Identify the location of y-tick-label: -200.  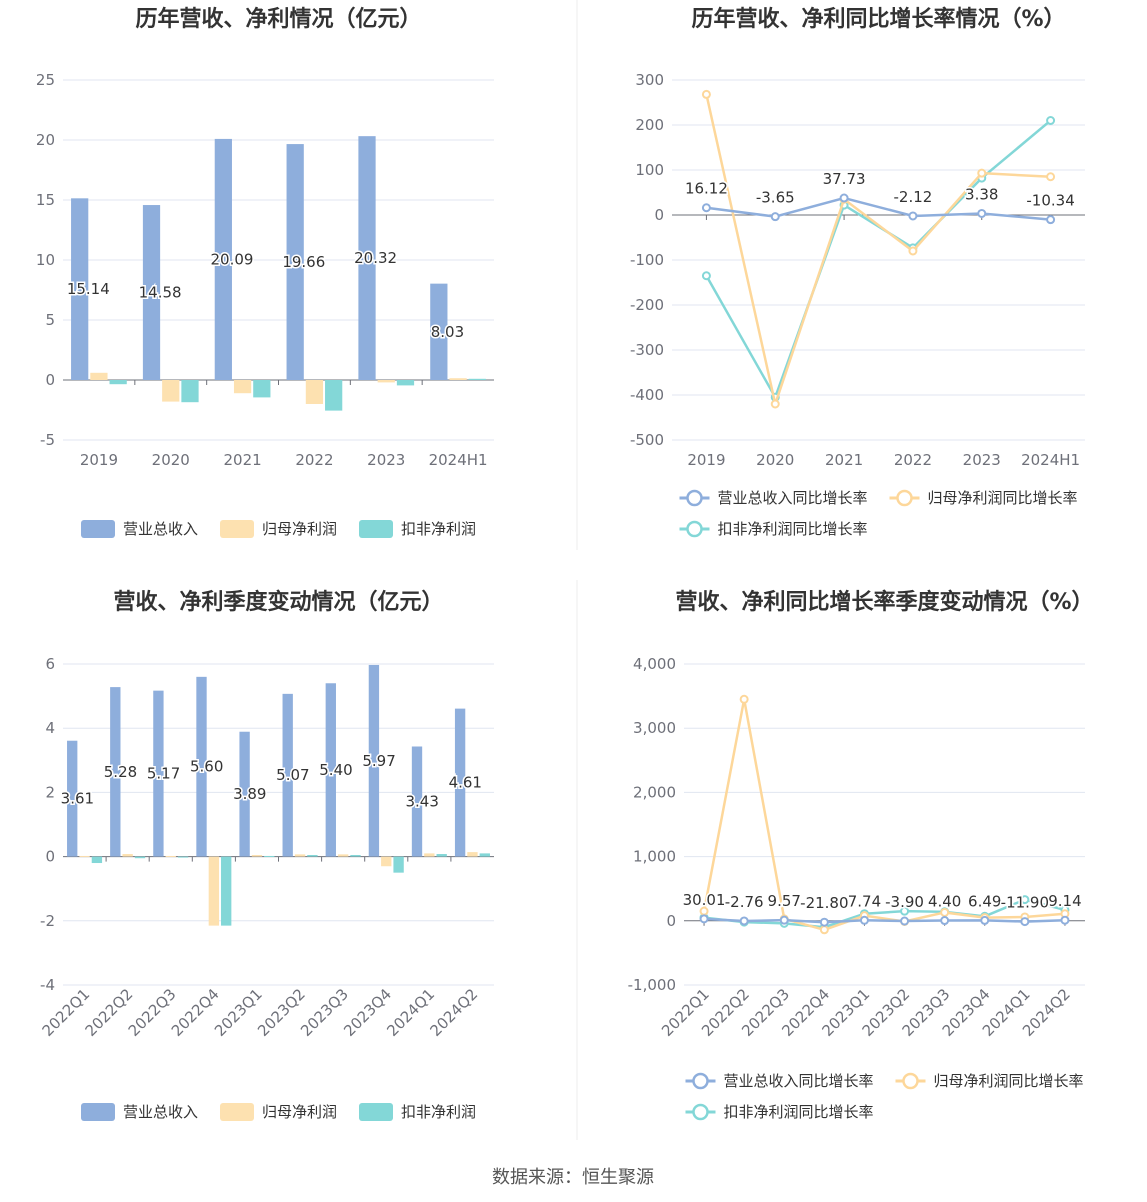
(647, 305).